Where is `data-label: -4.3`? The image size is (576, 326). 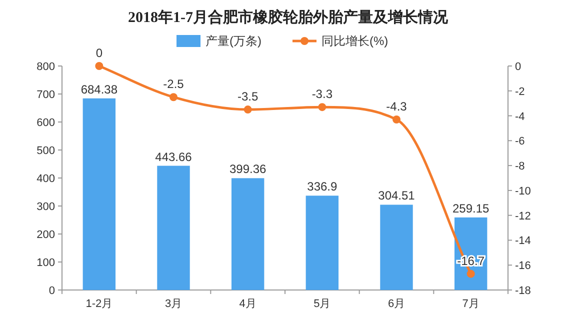 data-label: -4.3 is located at coordinates (397, 107).